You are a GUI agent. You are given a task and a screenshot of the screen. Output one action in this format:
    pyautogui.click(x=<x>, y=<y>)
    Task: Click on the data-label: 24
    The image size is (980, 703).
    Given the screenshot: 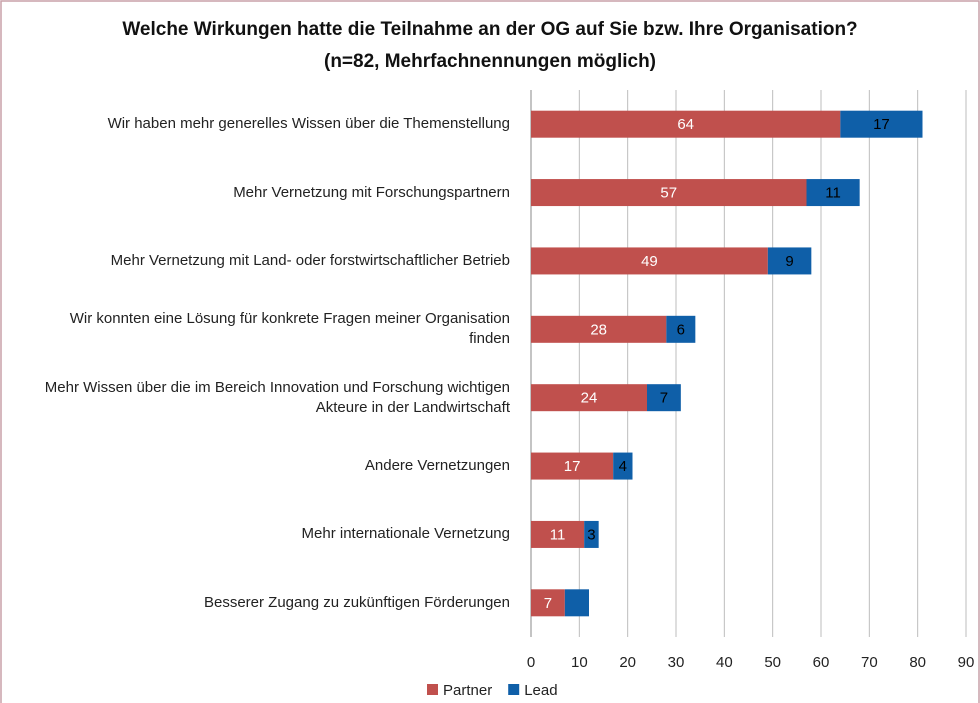 What is the action you would take?
    pyautogui.click(x=589, y=398)
    